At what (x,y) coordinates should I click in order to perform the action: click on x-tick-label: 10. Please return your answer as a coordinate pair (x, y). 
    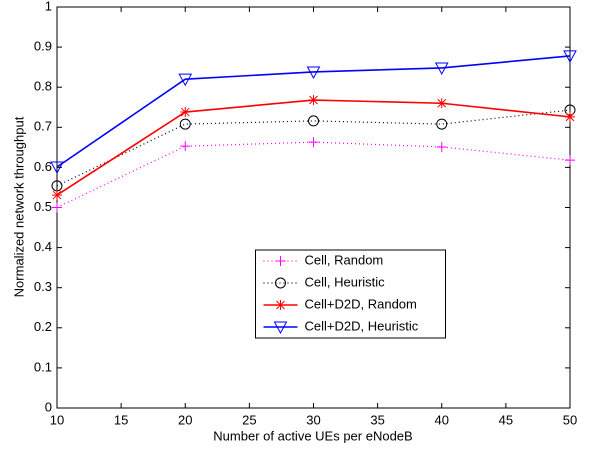
    Looking at the image, I should click on (57, 419).